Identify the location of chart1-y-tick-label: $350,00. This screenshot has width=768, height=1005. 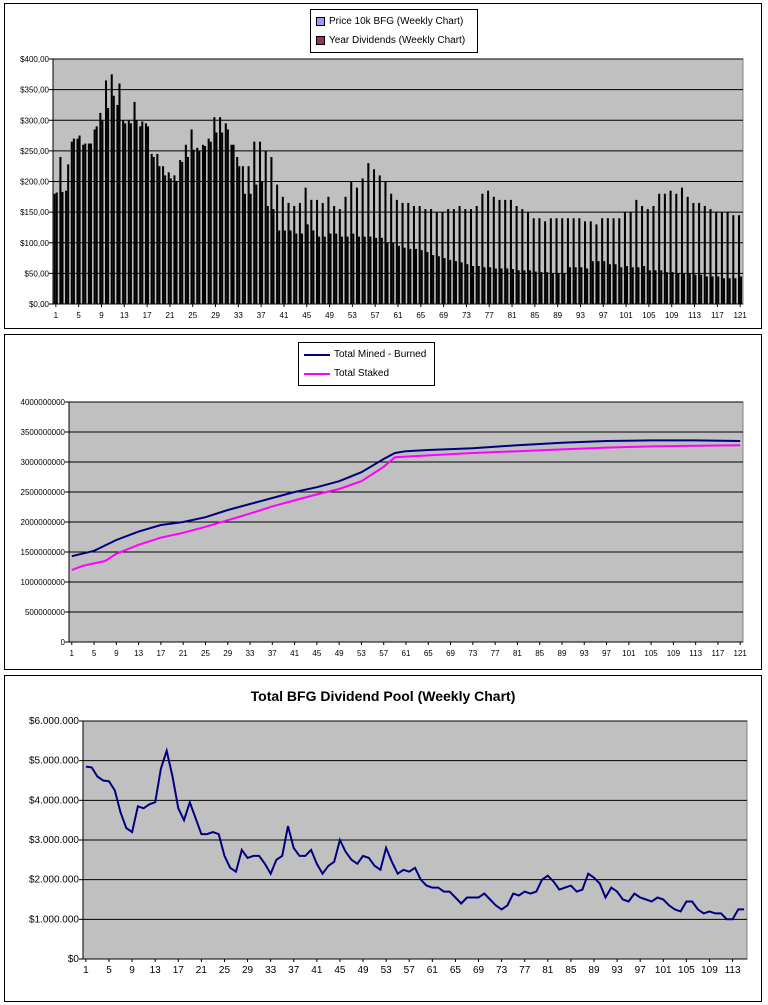
(34, 90).